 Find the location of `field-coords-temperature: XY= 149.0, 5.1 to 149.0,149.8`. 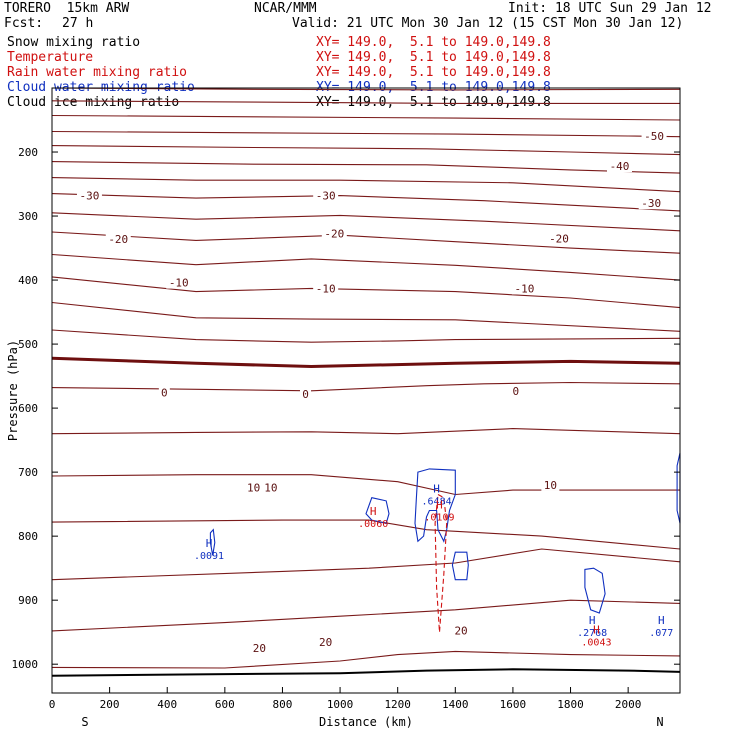

field-coords-temperature: XY= 149.0, 5.1 to 149.0,149.8 is located at coordinates (433, 57).